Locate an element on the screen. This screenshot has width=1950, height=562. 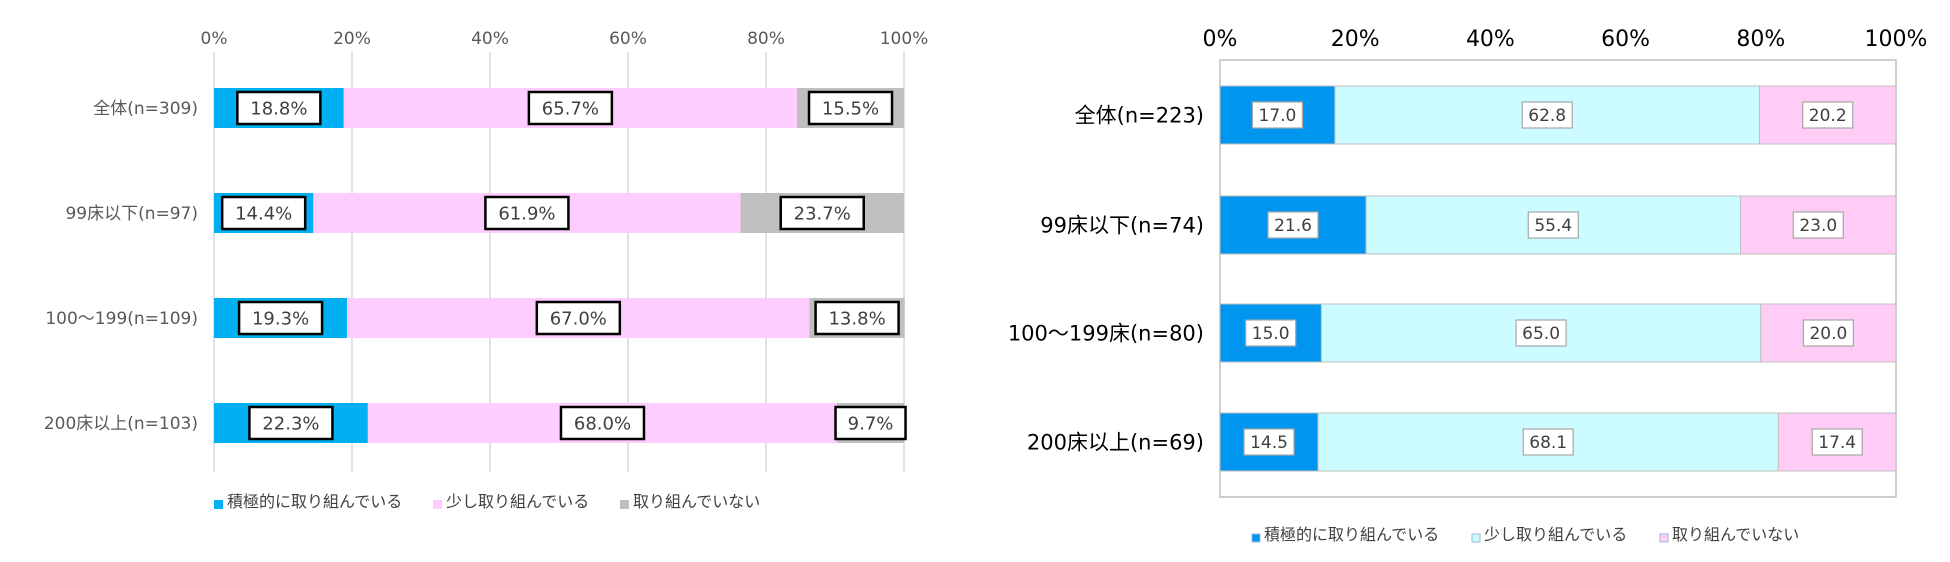
data-label: 20.0 is located at coordinates (1828, 334).